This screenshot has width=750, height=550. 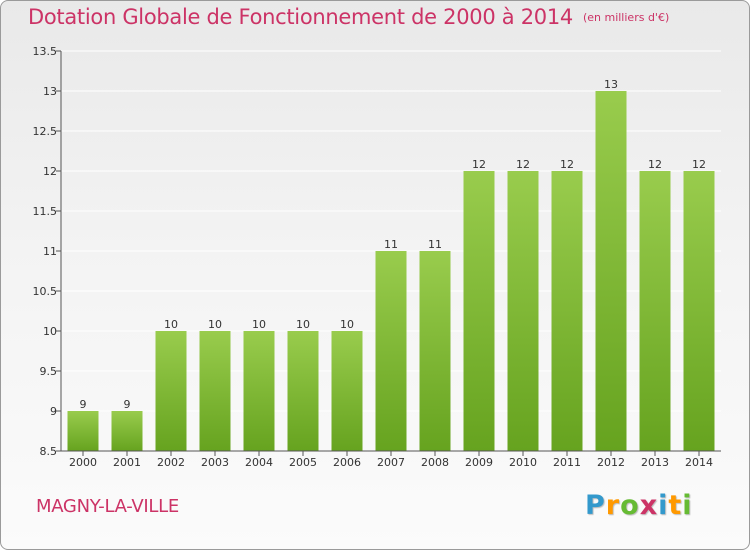 I want to click on logo-letter: P, so click(x=595, y=505).